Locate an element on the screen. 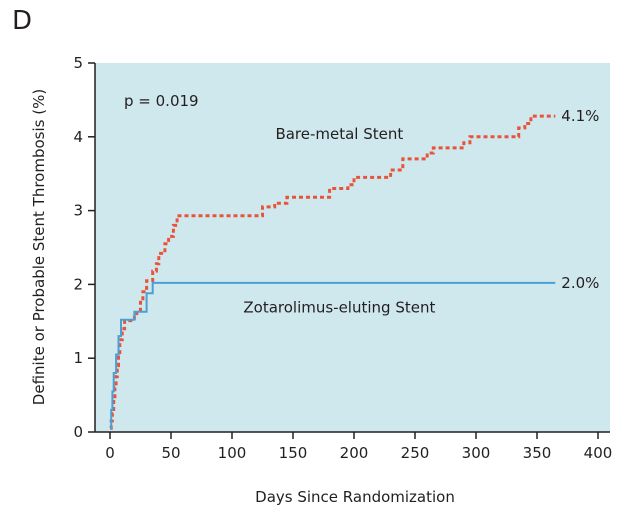 This screenshot has width=627, height=512. y-tick-label: 2 is located at coordinates (78, 284).